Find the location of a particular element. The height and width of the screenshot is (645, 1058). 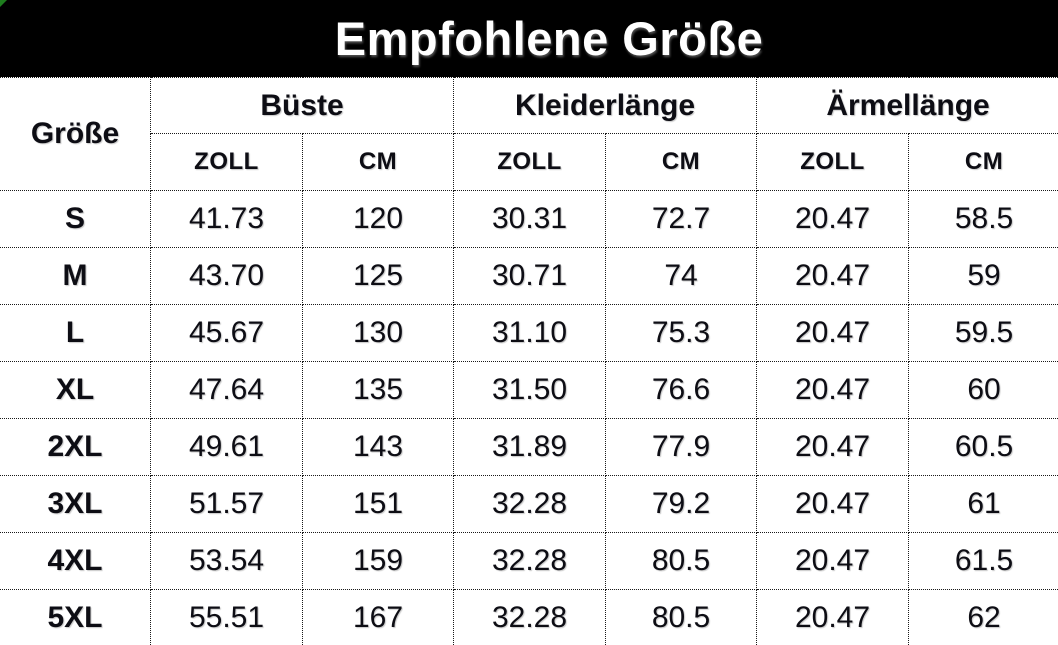

table-cell: 51.57 is located at coordinates (226, 504).